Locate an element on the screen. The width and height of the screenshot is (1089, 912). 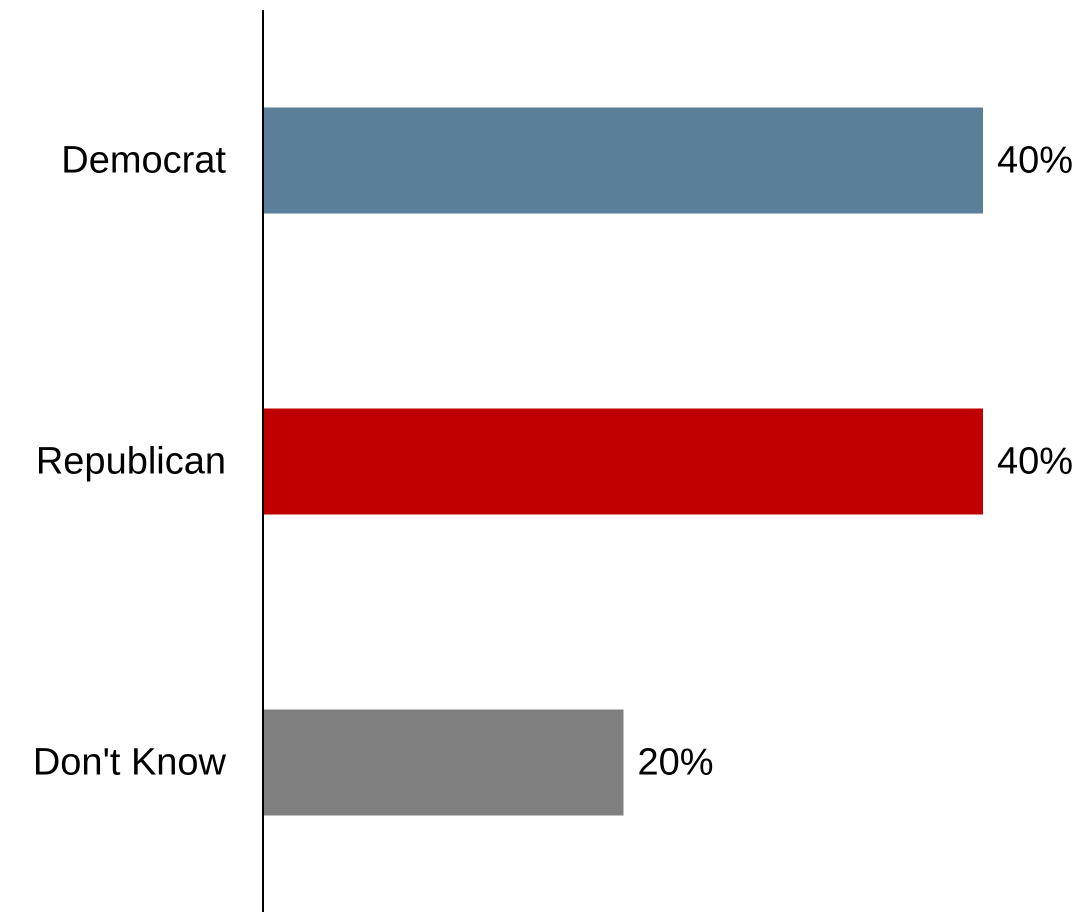
category-label-republican: Republican is located at coordinates (131, 462).